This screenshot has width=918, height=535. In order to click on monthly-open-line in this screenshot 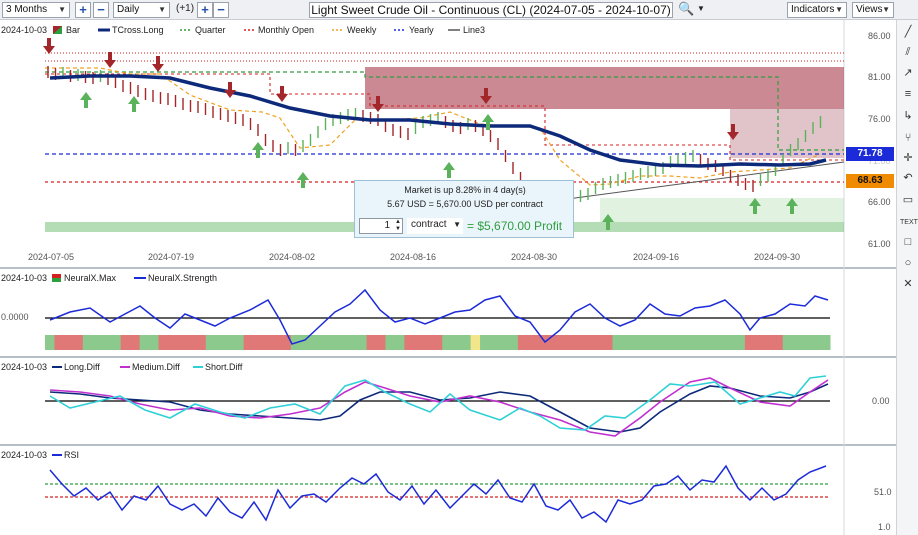, I will do `click(444, 117)`.